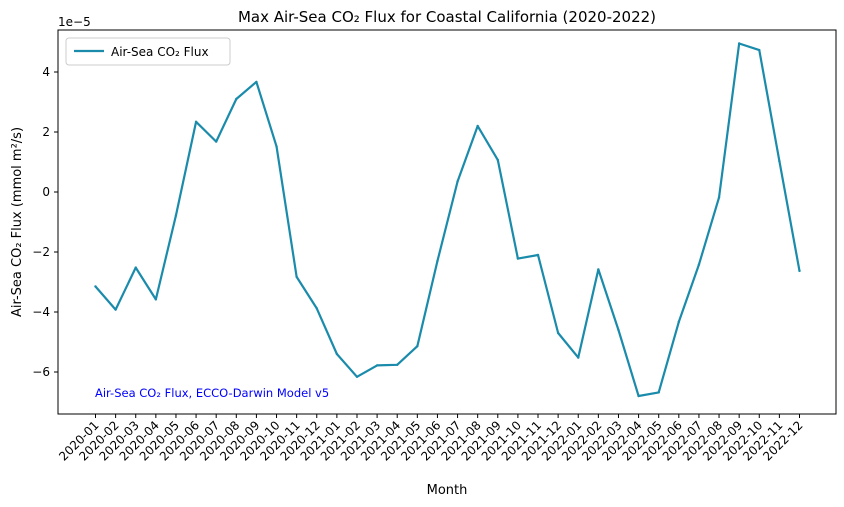 The width and height of the screenshot is (844, 507). Describe the element at coordinates (46, 132) in the screenshot. I see `y-tick-label: 2` at that location.